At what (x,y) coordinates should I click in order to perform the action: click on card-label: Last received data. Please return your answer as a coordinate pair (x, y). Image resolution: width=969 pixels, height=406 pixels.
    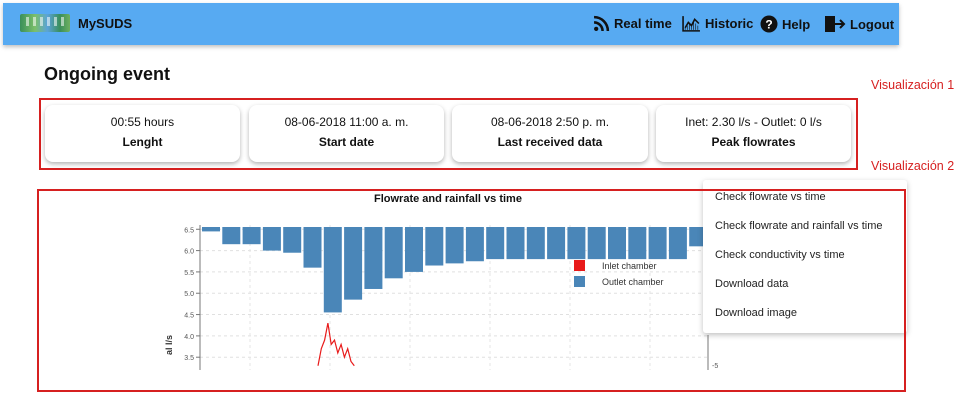
    Looking at the image, I should click on (550, 142).